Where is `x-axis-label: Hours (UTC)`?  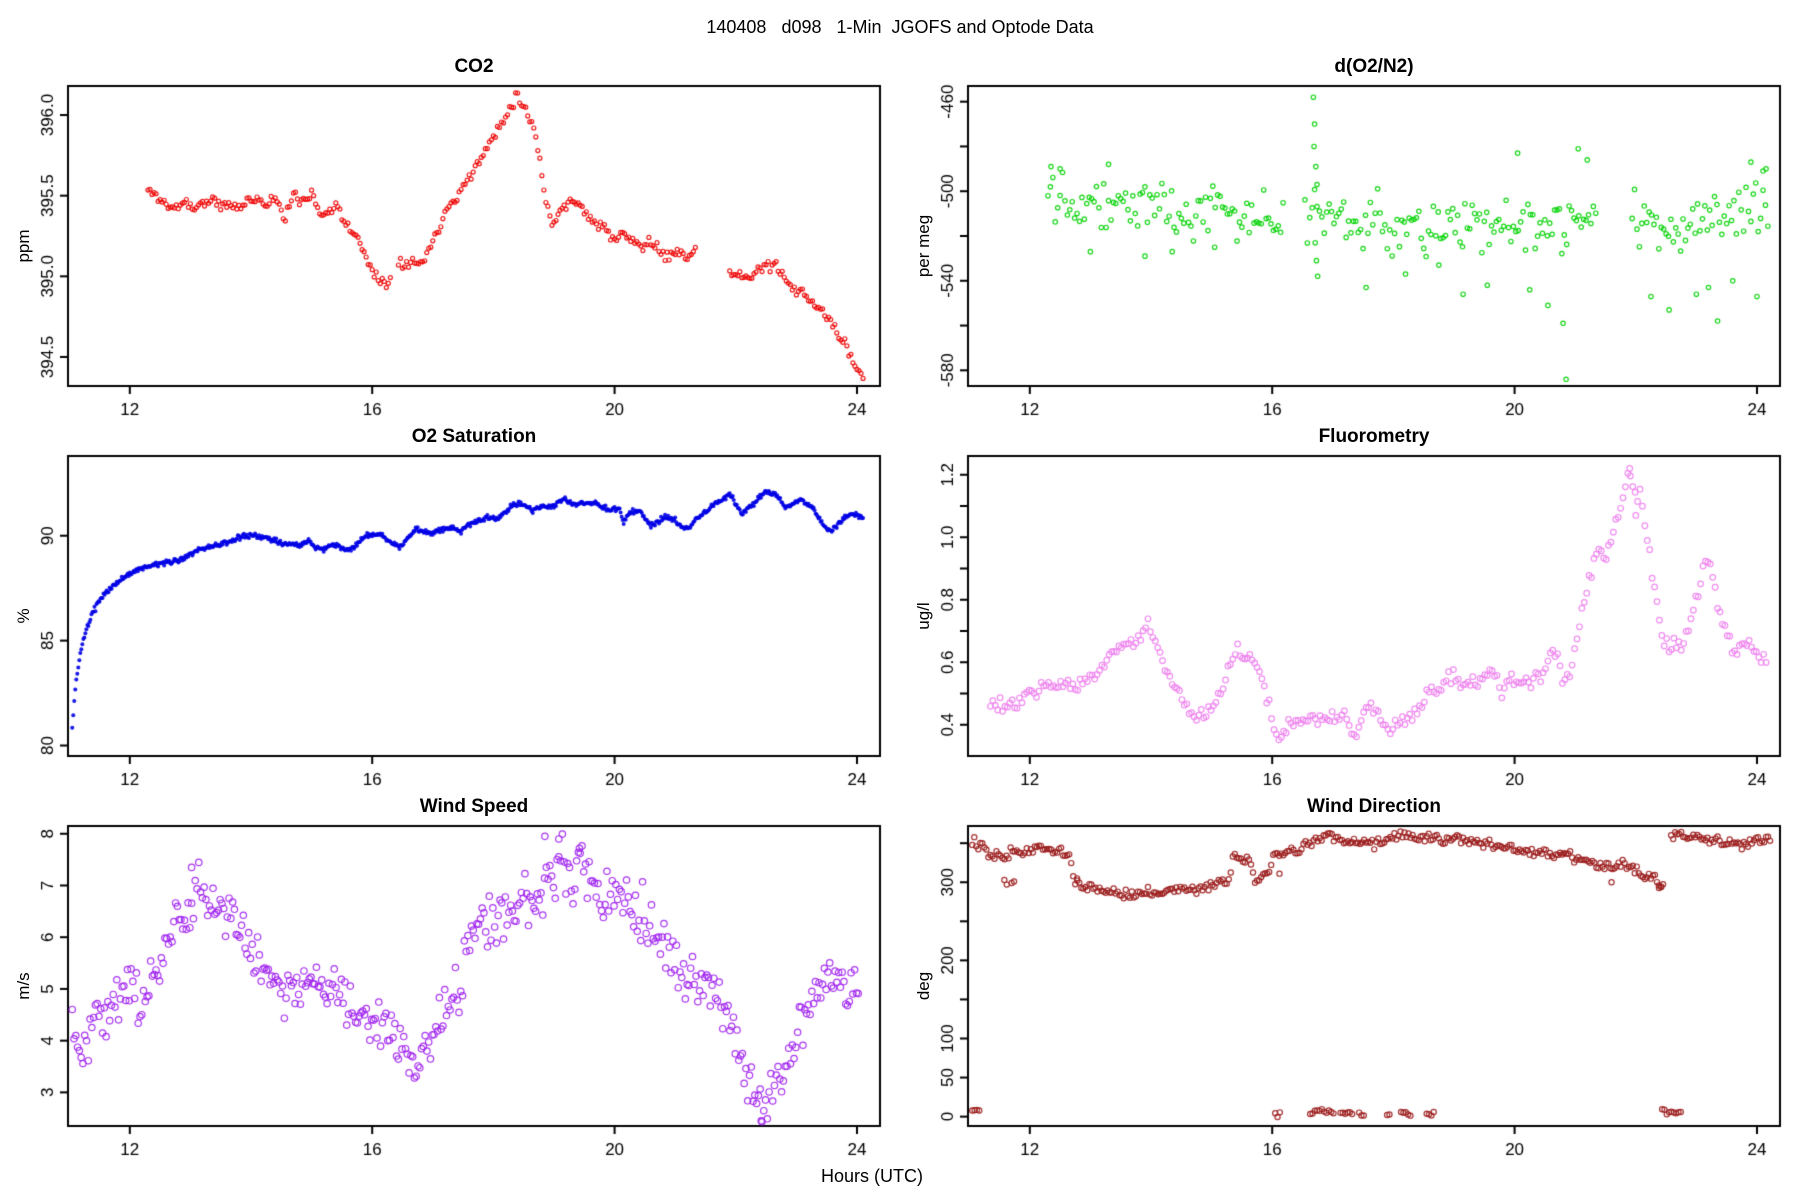 x-axis-label: Hours (UTC) is located at coordinates (872, 1176).